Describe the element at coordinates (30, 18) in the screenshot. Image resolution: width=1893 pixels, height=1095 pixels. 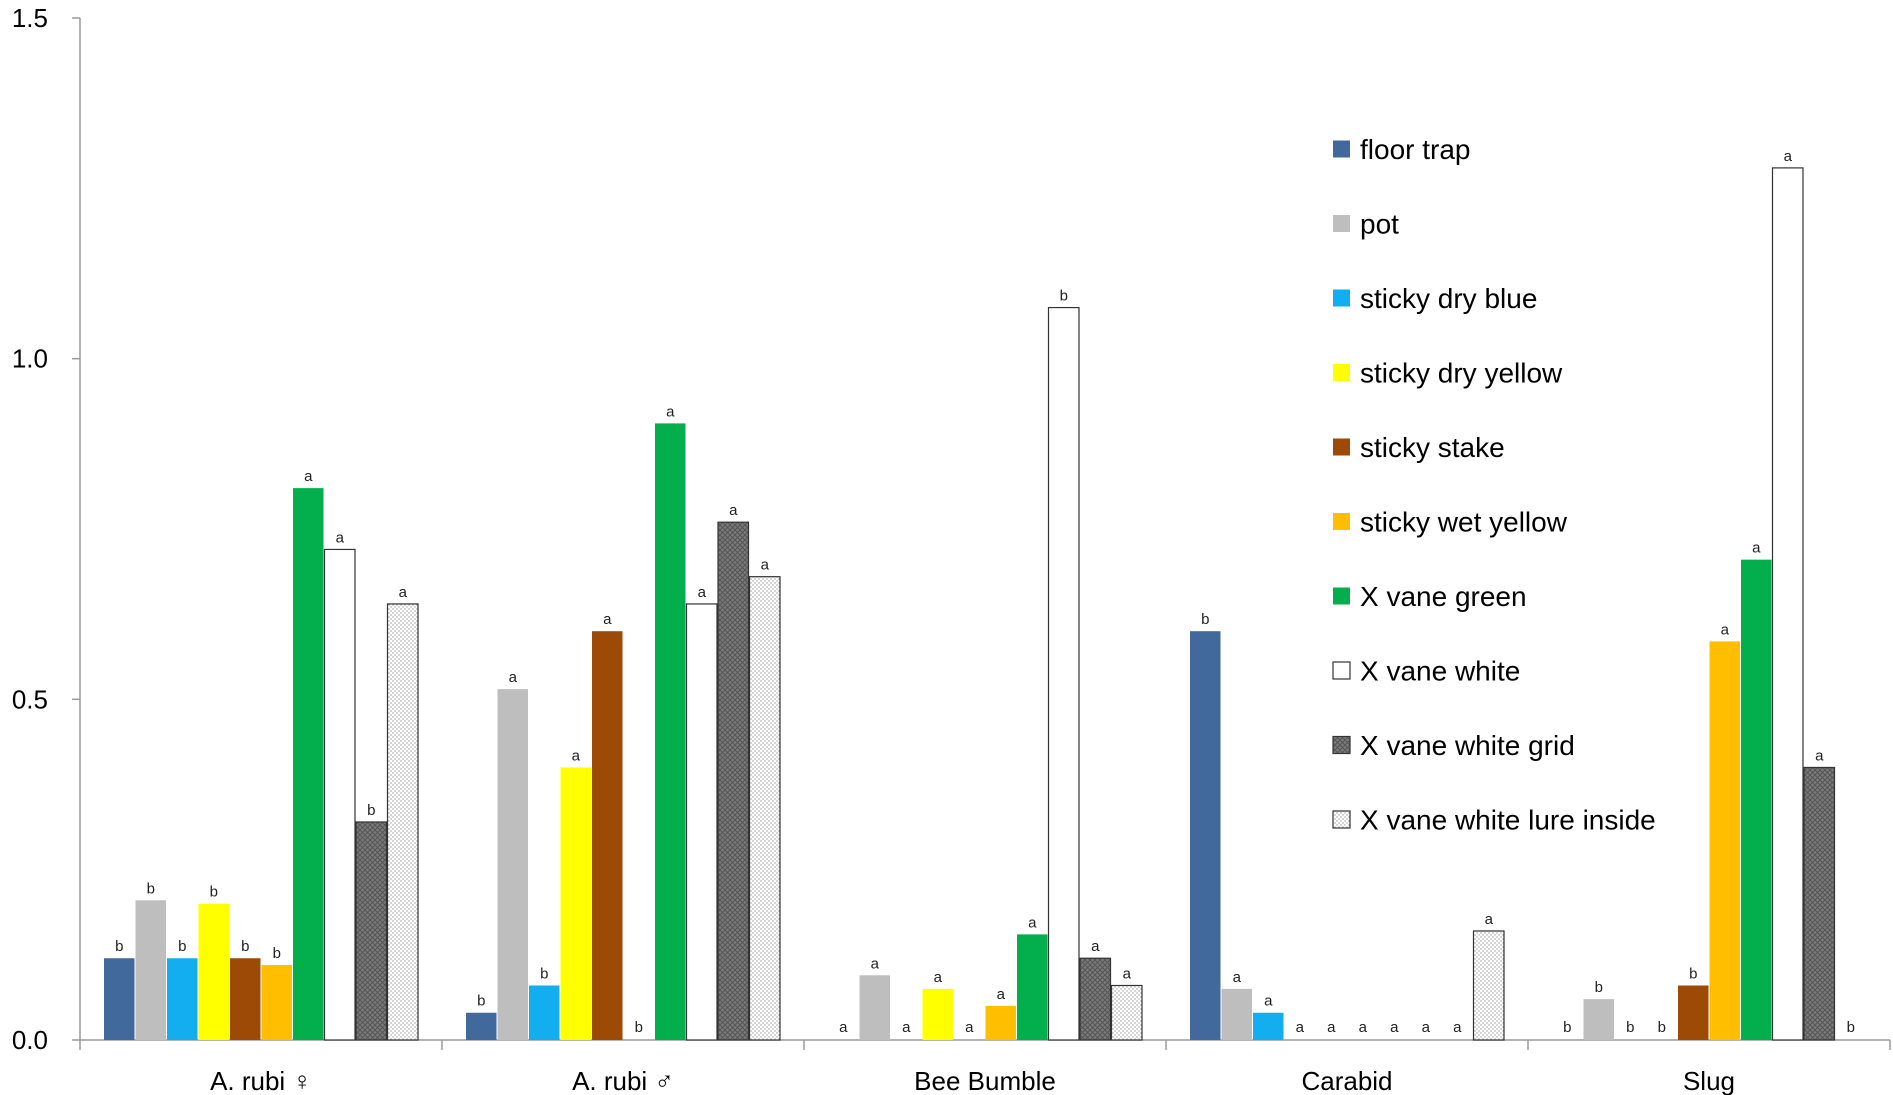
I see `y-tick-label: 1.5` at that location.